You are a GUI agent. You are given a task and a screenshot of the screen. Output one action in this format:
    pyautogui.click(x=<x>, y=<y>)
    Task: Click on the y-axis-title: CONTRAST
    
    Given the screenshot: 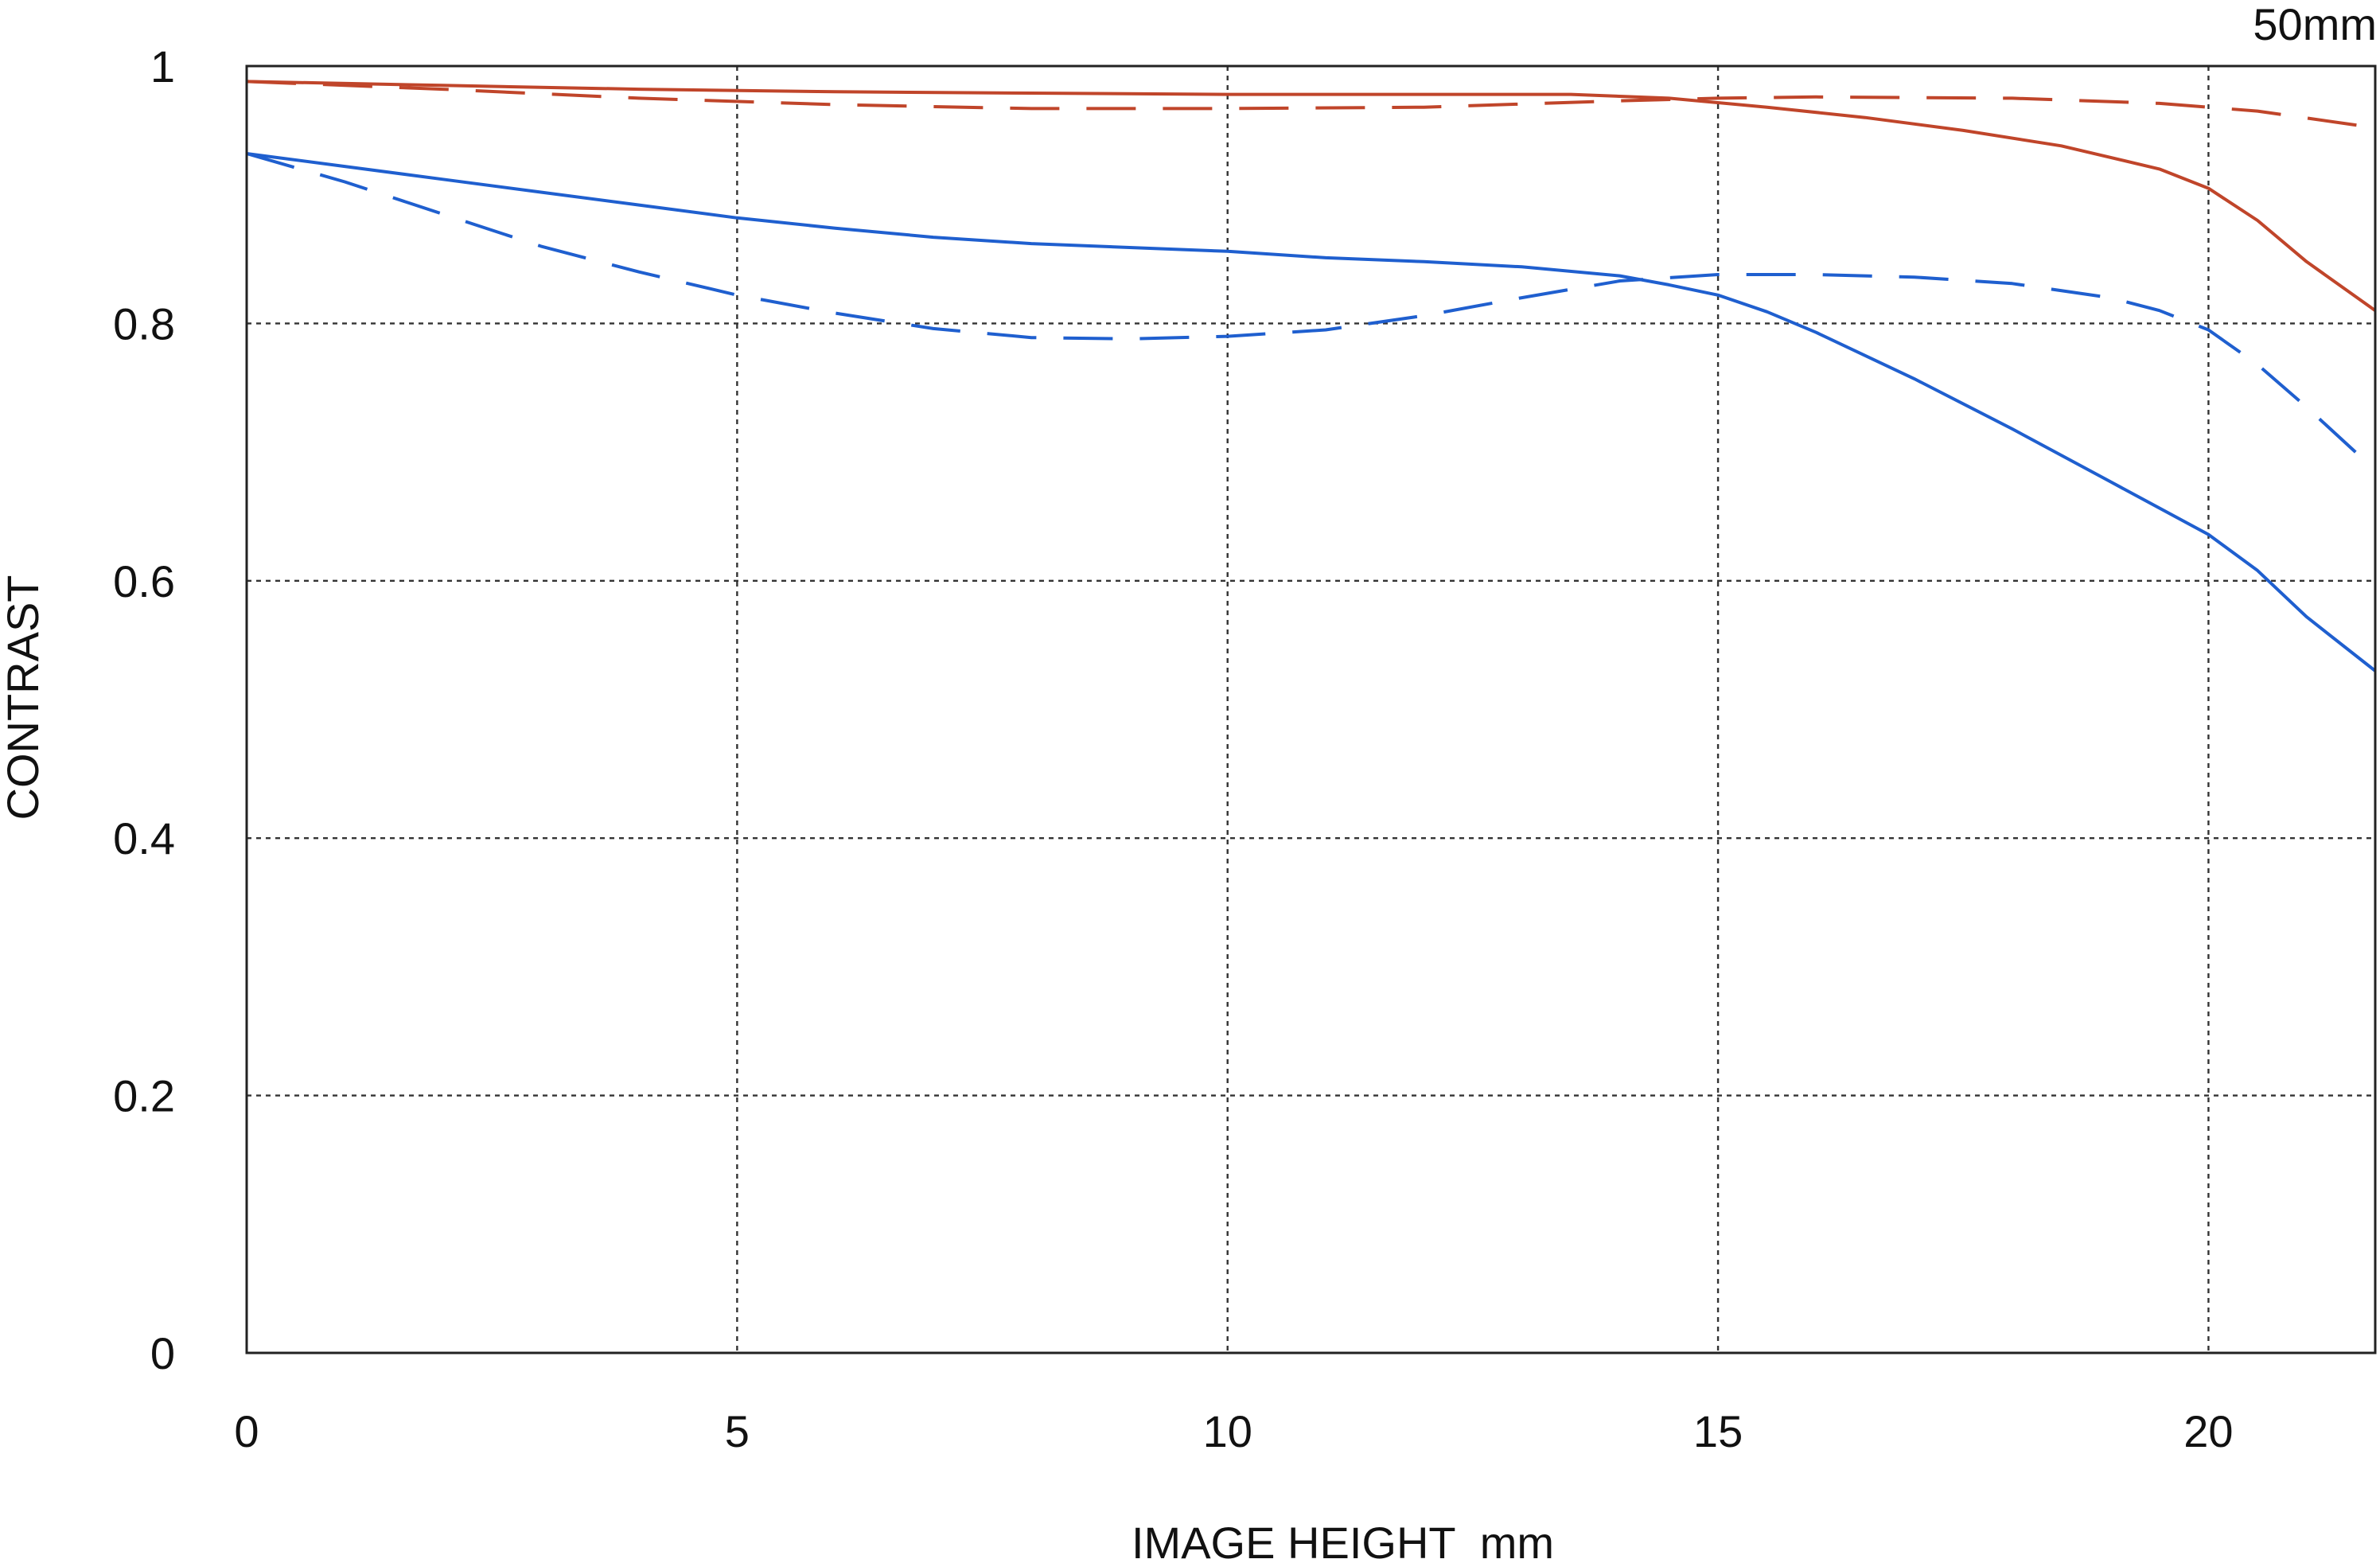 What is the action you would take?
    pyautogui.click(x=24, y=697)
    